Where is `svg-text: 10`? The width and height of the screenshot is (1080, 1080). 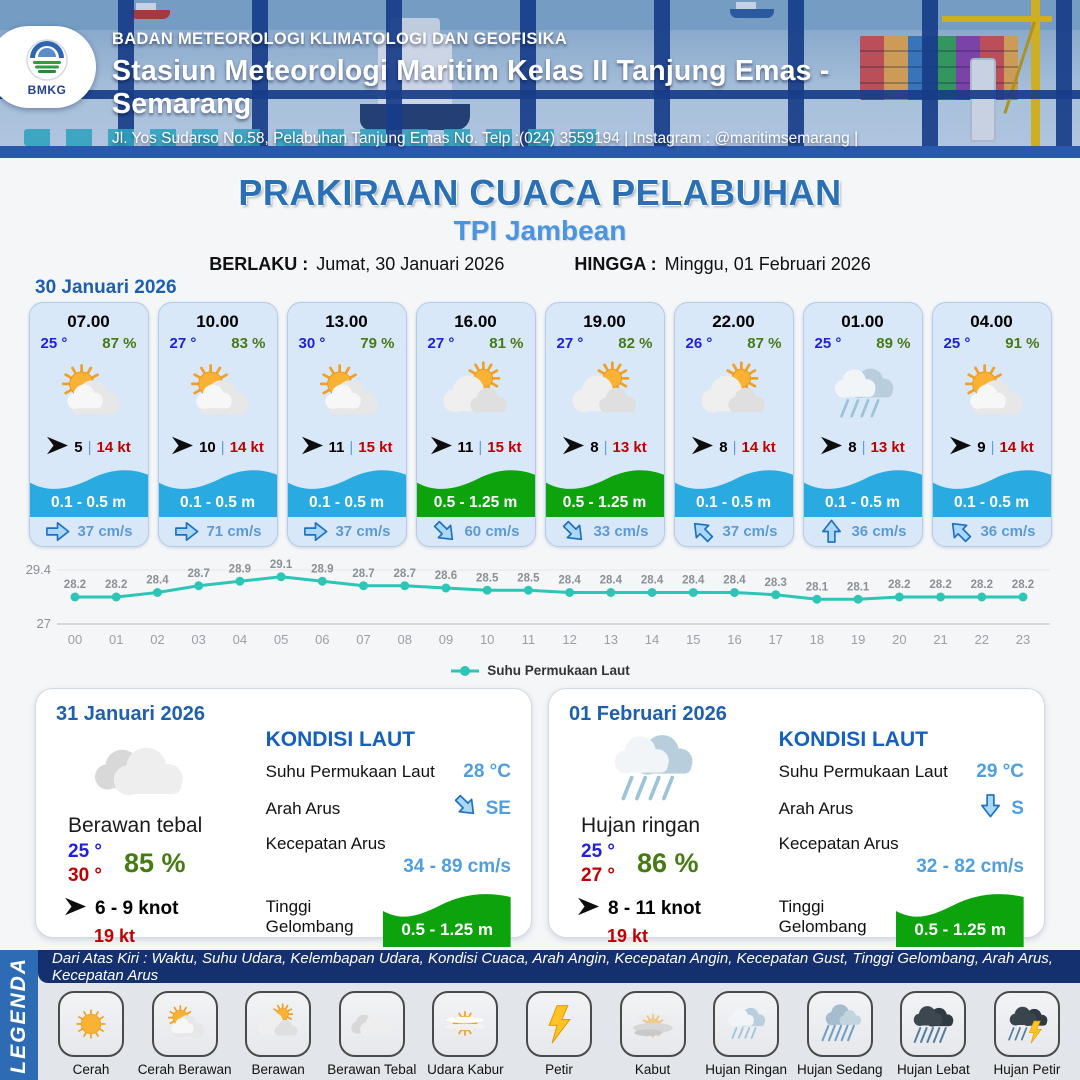
svg-text: 10 is located at coordinates (487, 639).